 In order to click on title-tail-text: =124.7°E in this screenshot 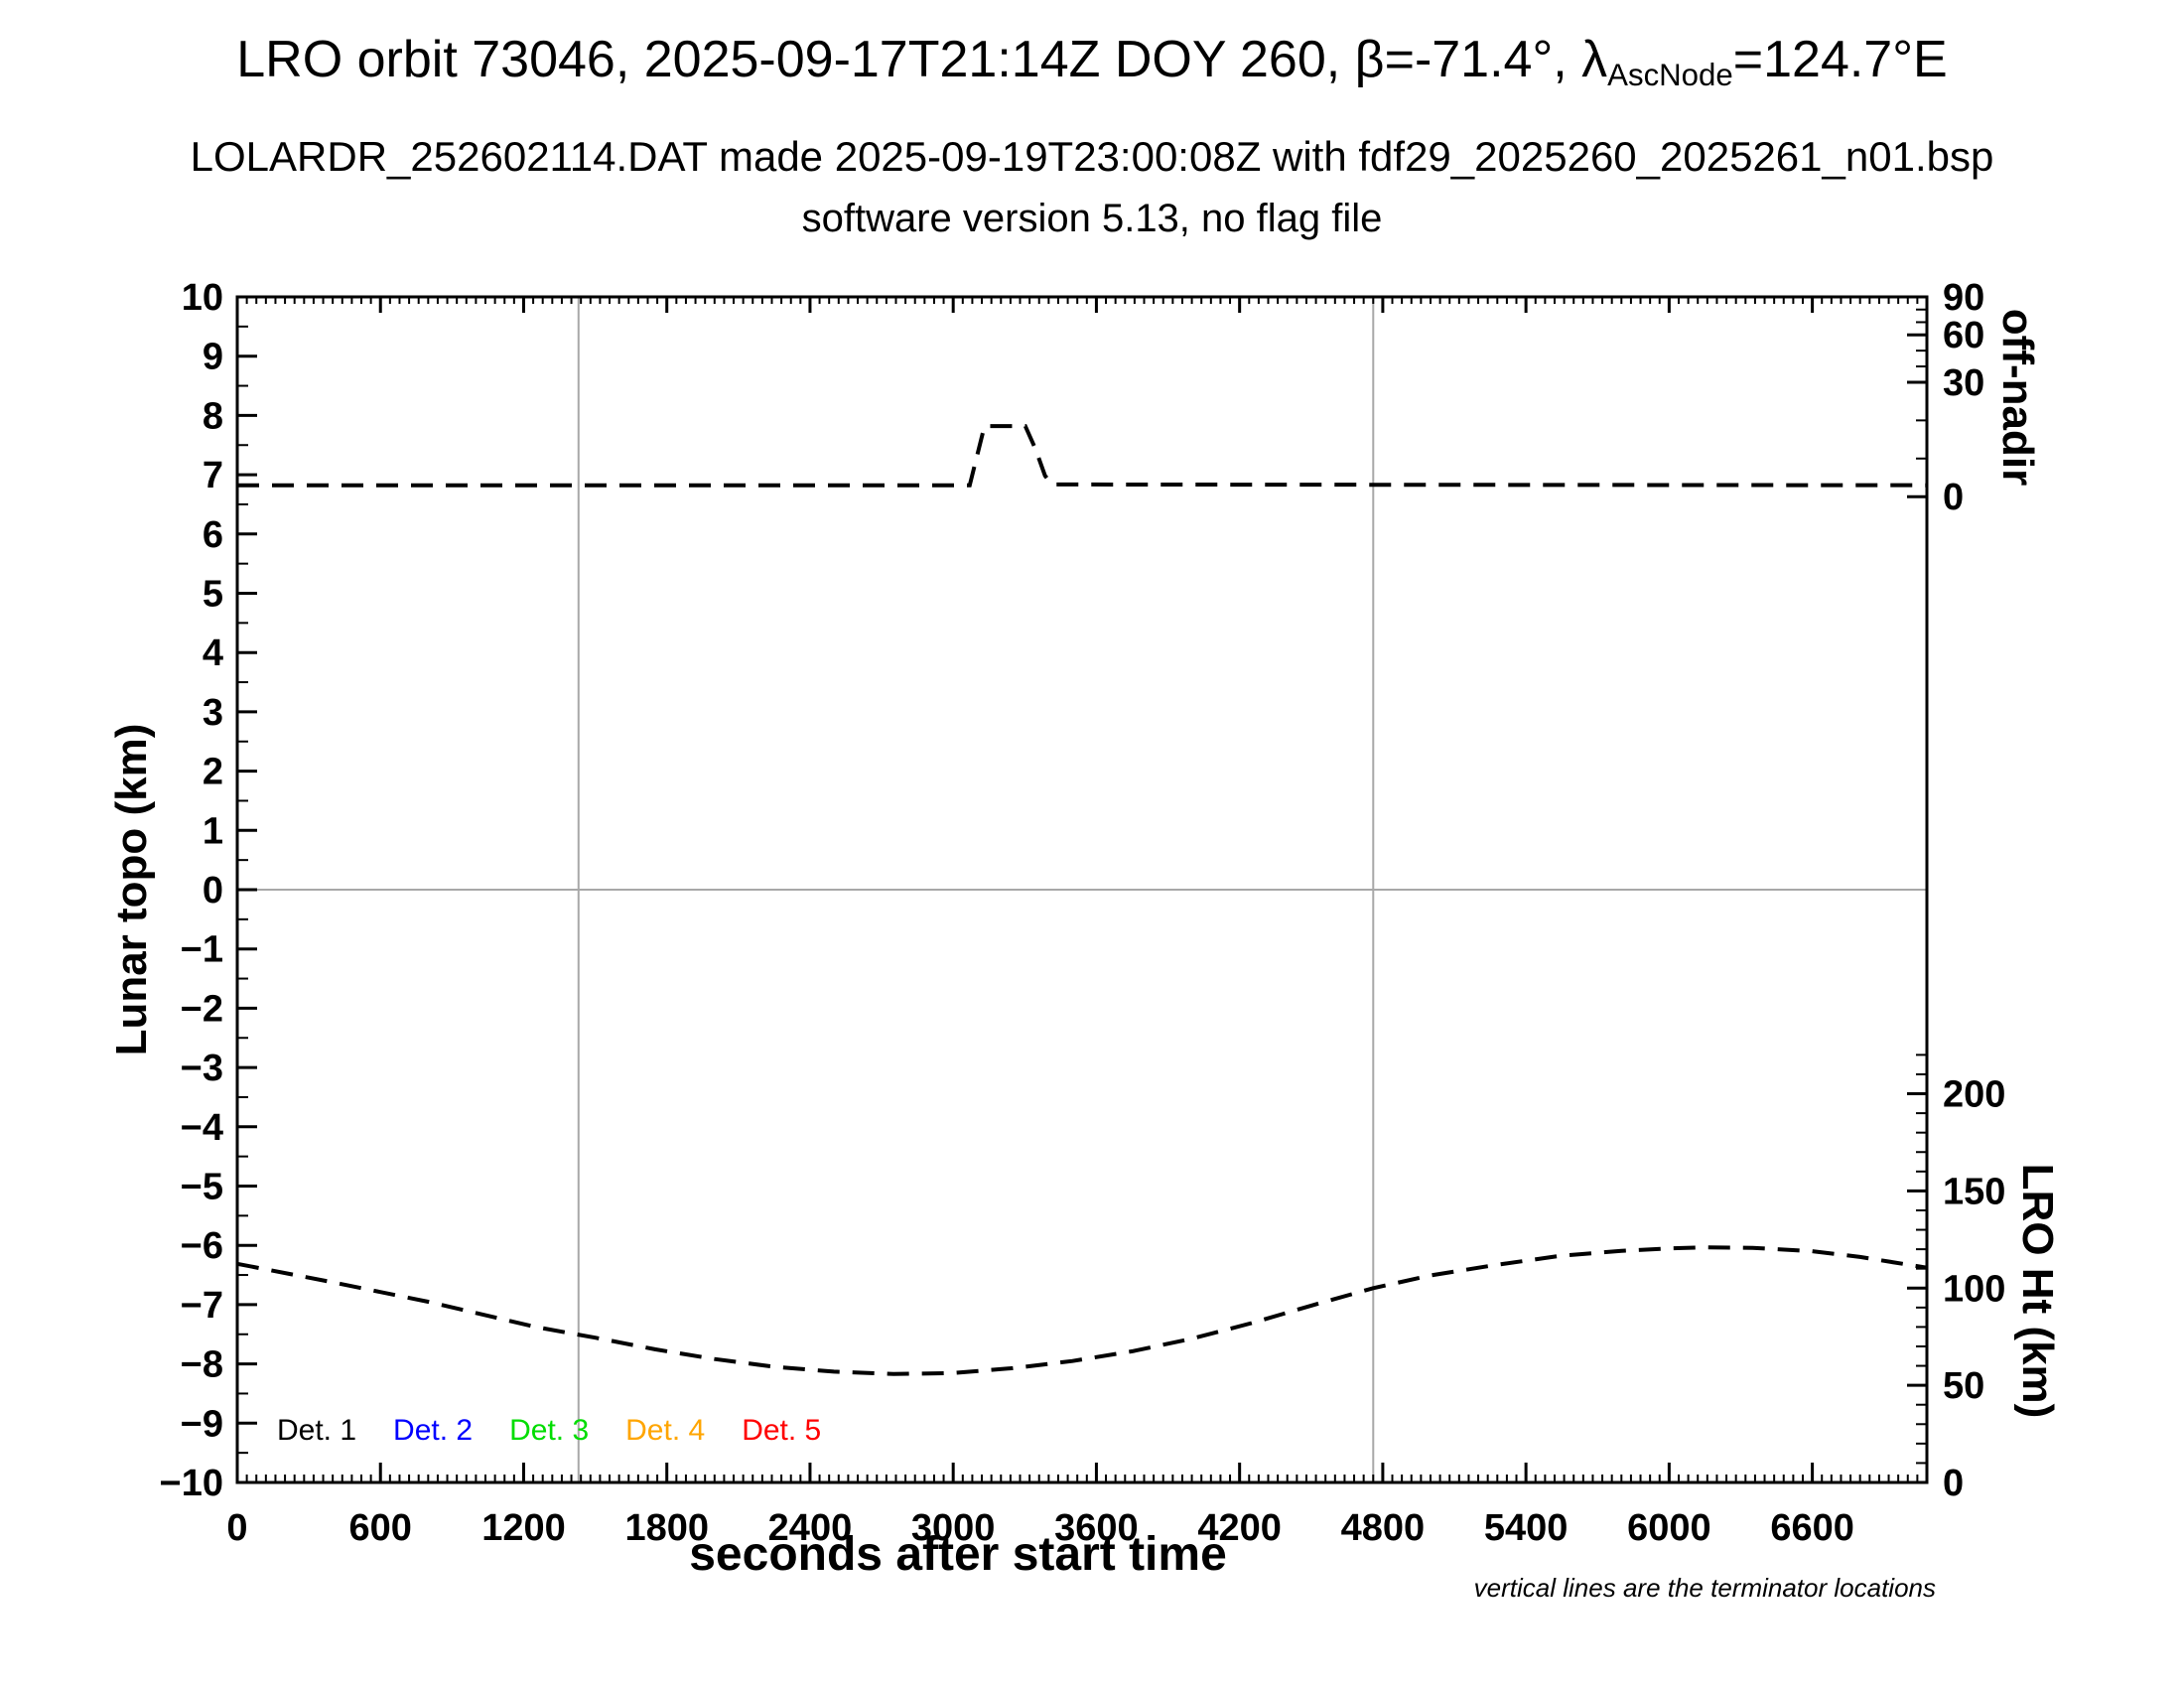, I will do `click(1840, 59)`.